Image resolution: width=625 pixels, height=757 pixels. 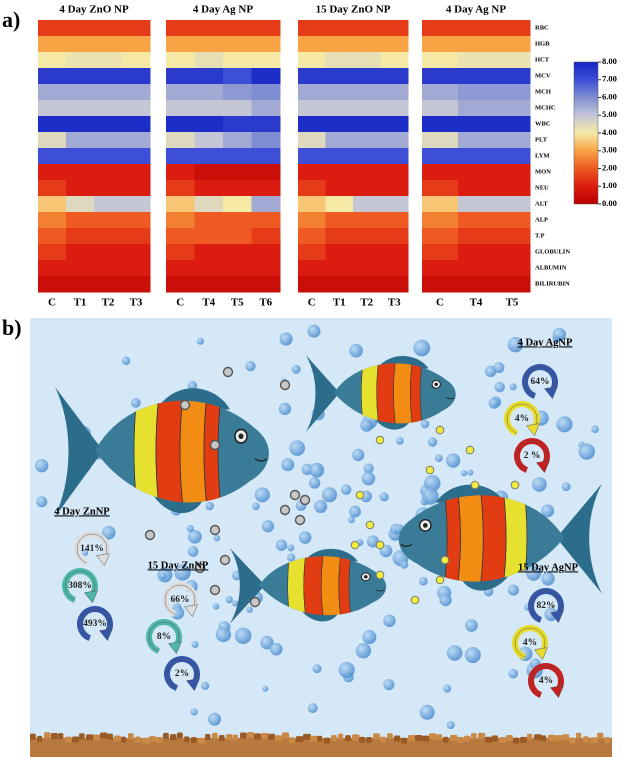 What do you see at coordinates (82, 511) in the screenshot?
I see `group-title: 4 Day ZnNP` at bounding box center [82, 511].